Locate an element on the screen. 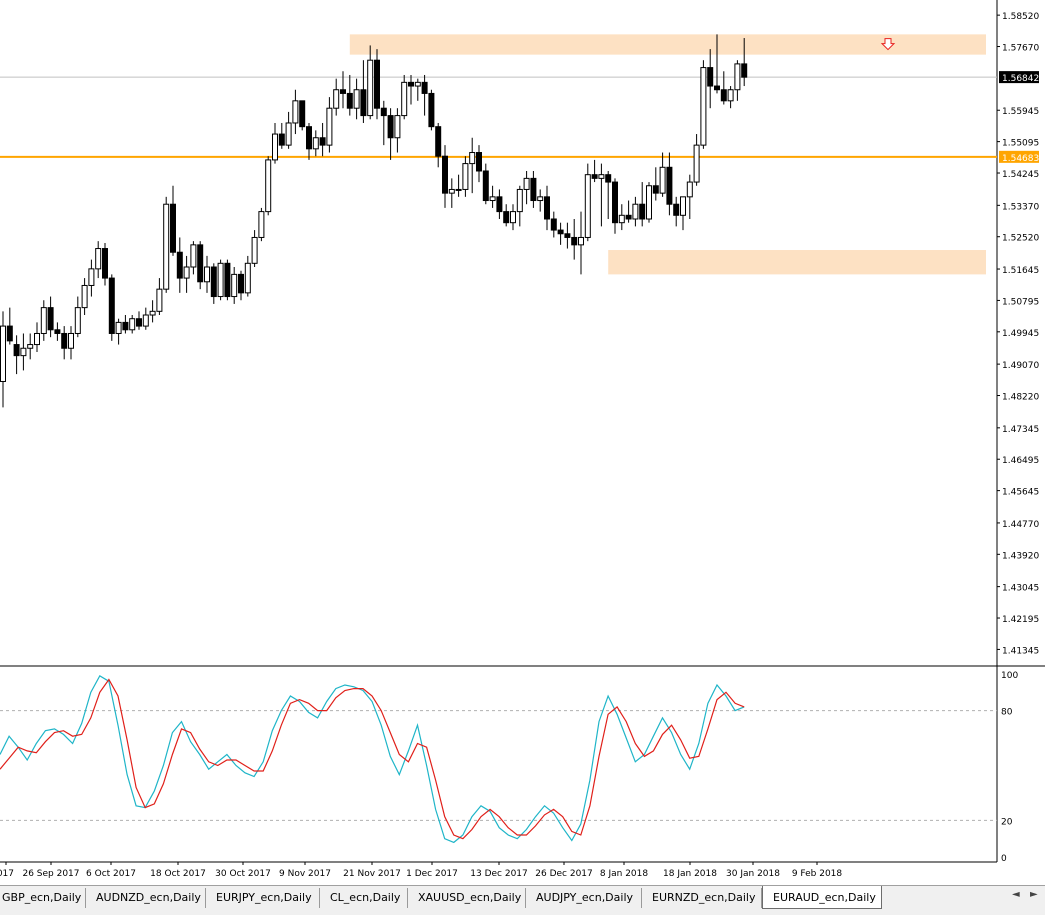 Image resolution: width=1045 pixels, height=915 pixels. sell-arrow-icon is located at coordinates (888, 44).